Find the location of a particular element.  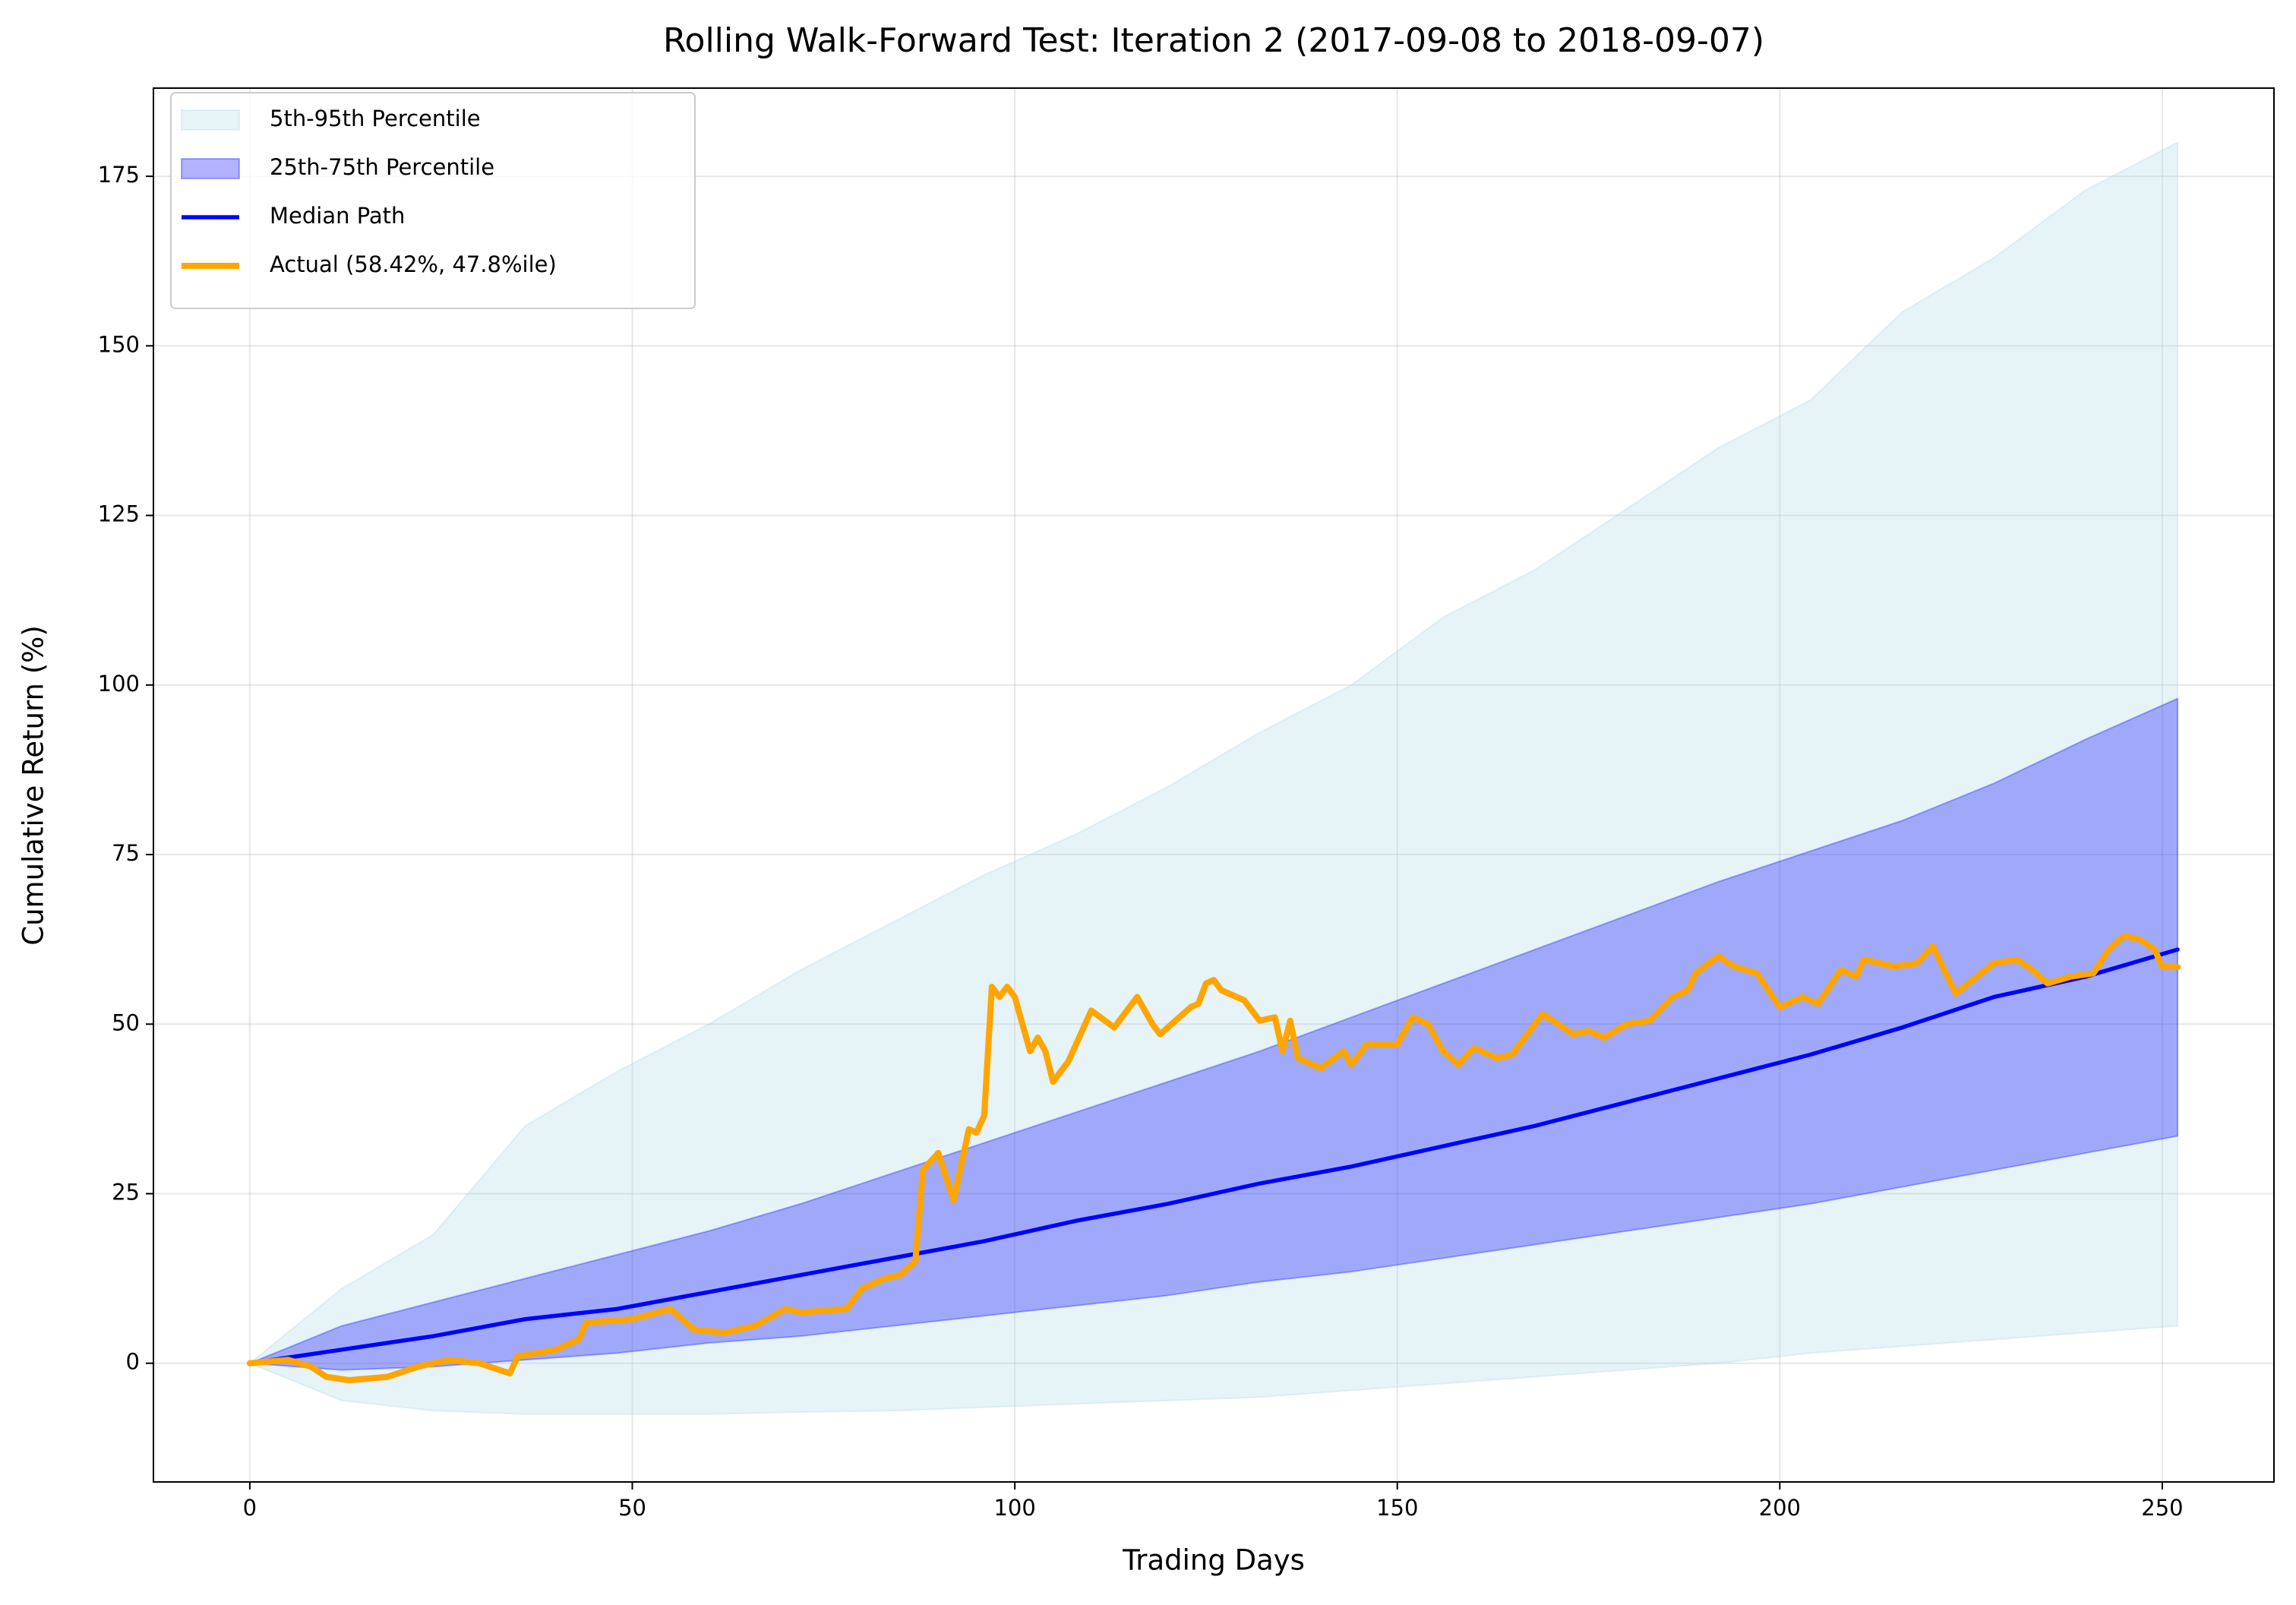

x-tick-label: 200 is located at coordinates (1780, 1508).